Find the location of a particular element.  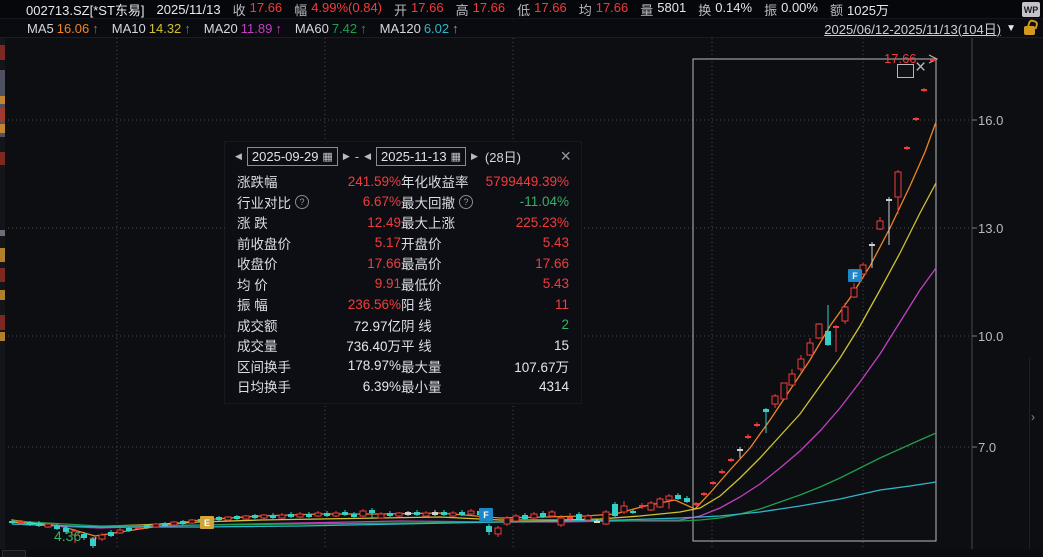

y-axis-label: 13.0 is located at coordinates (991, 228).